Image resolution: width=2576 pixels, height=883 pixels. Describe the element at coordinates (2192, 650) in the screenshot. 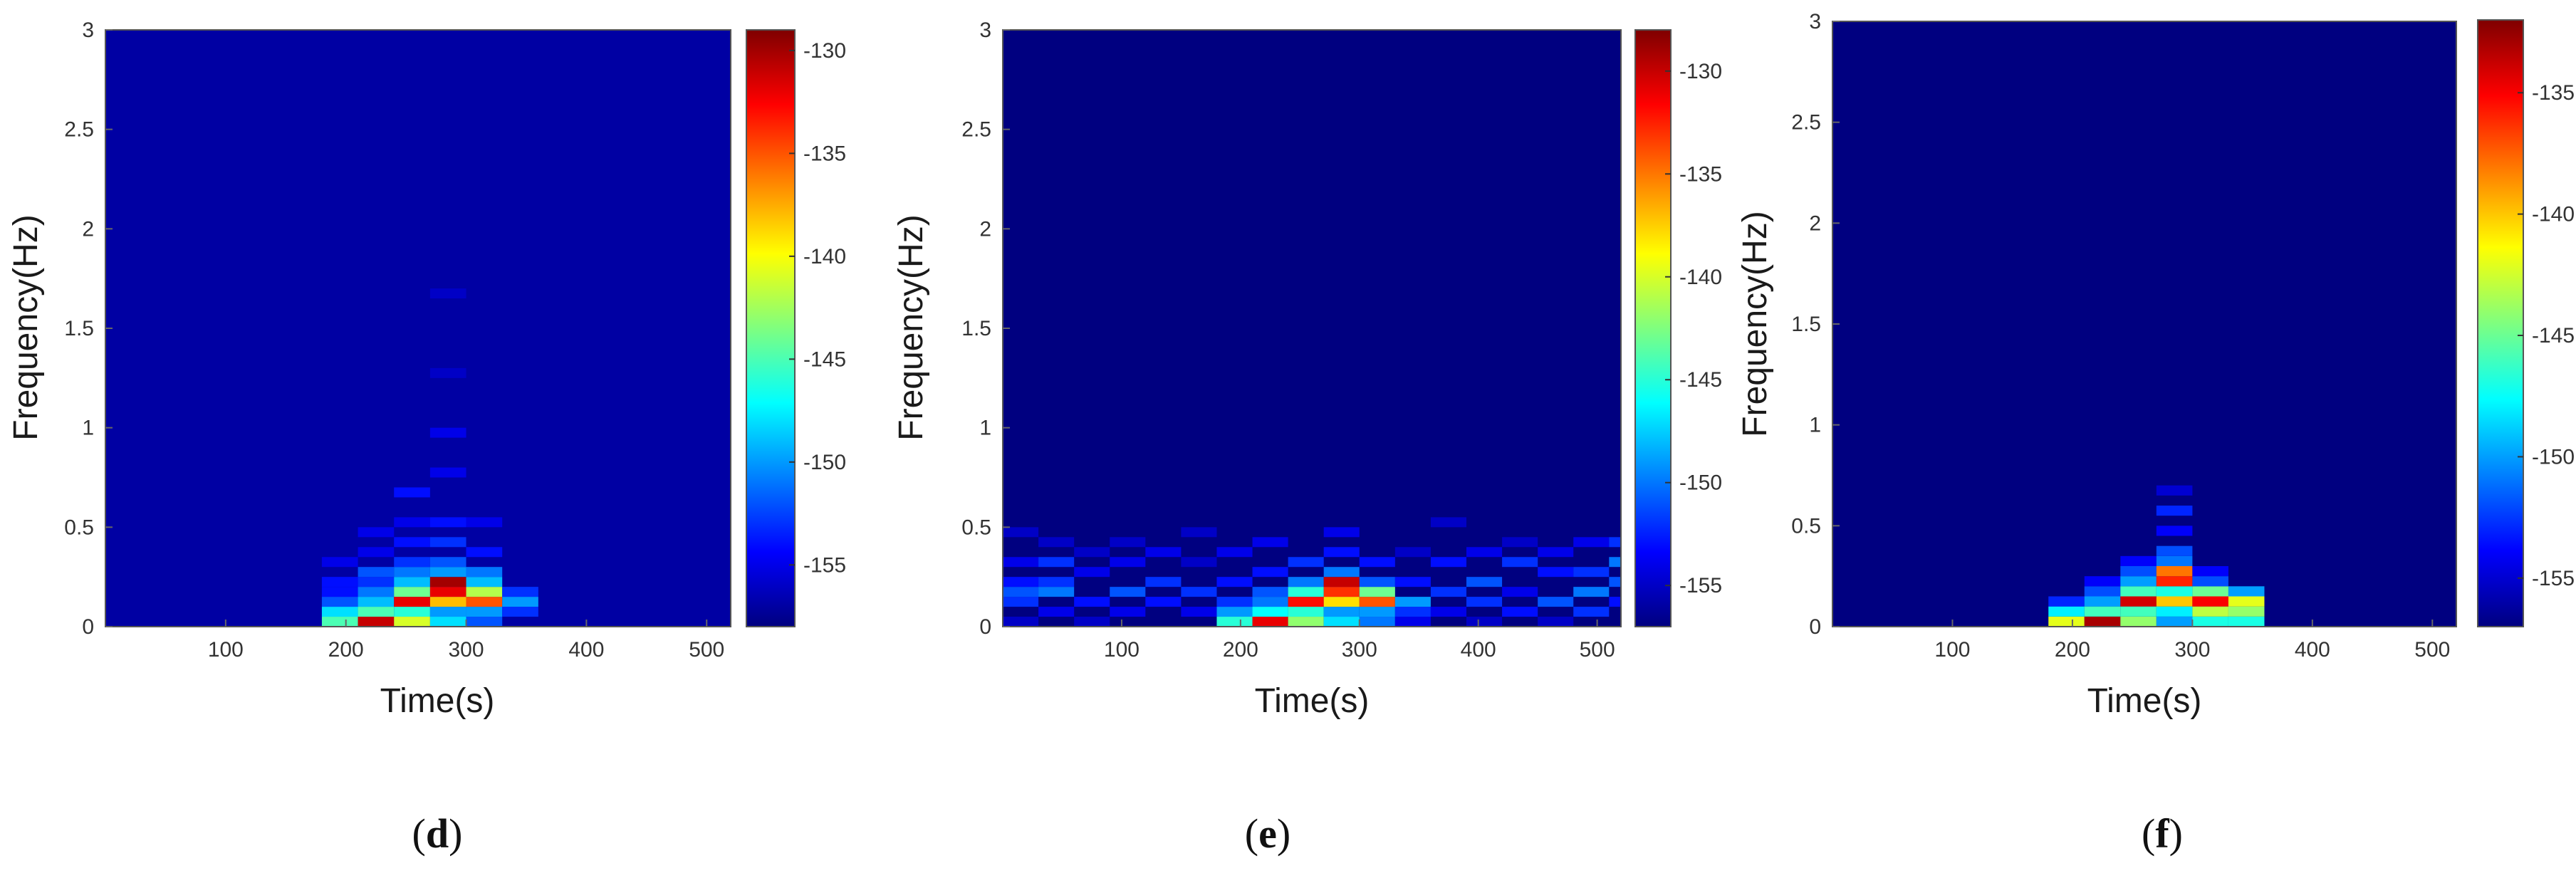

I see `x-tick-label: 300` at that location.